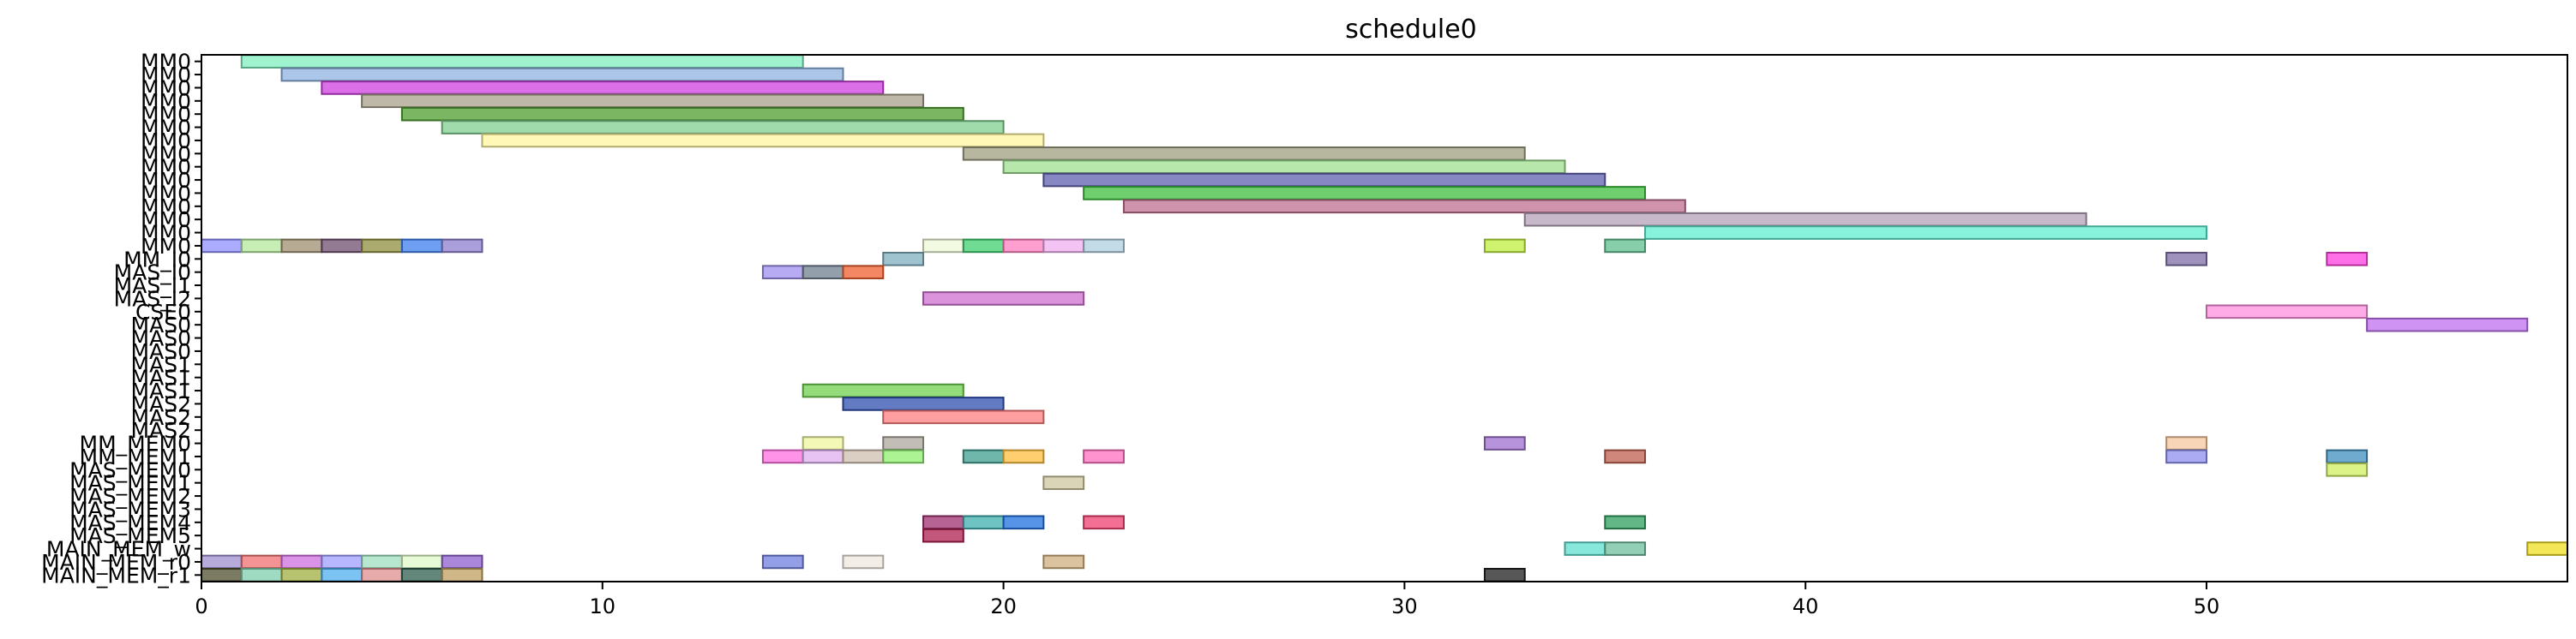 The image size is (2576, 639). What do you see at coordinates (135, 457) in the screenshot?
I see `y-tick-label: MM_MEM1` at bounding box center [135, 457].